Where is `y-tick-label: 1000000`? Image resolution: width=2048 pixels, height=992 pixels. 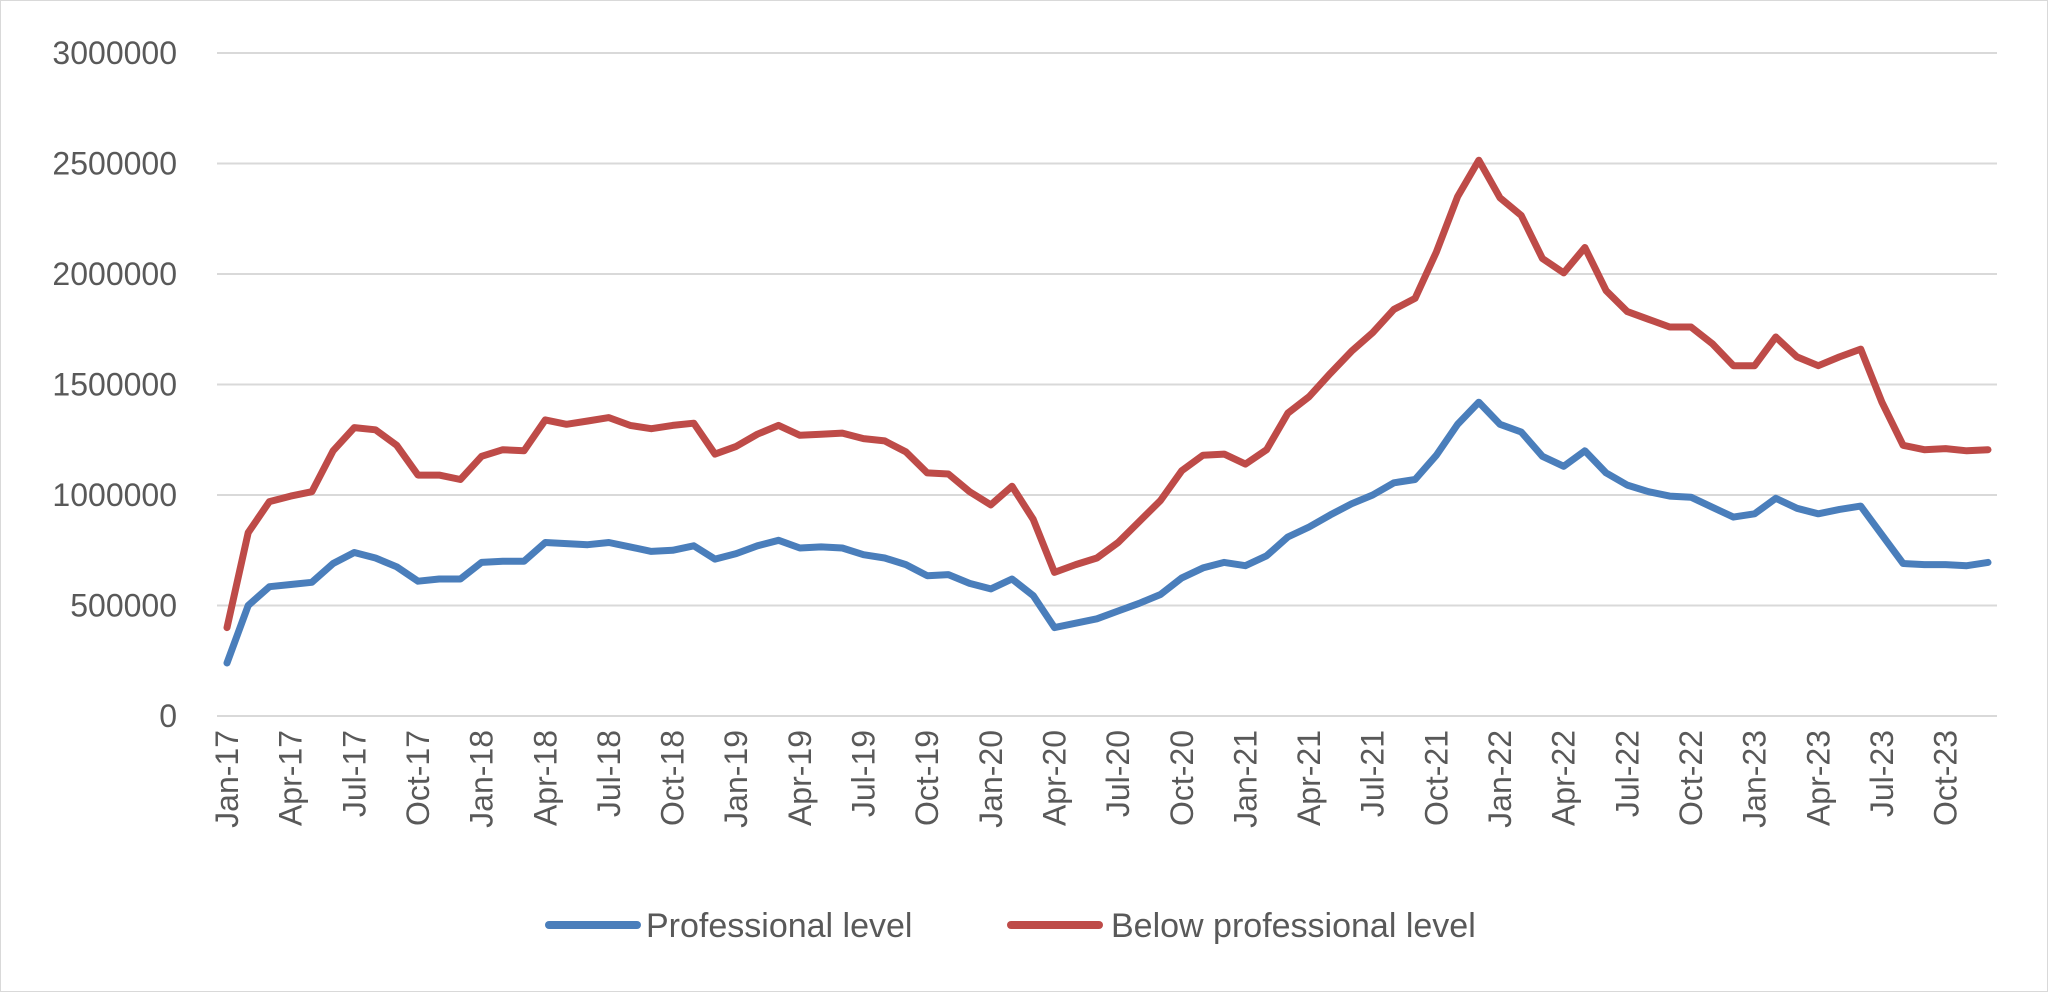 y-tick-label: 1000000 is located at coordinates (114, 495).